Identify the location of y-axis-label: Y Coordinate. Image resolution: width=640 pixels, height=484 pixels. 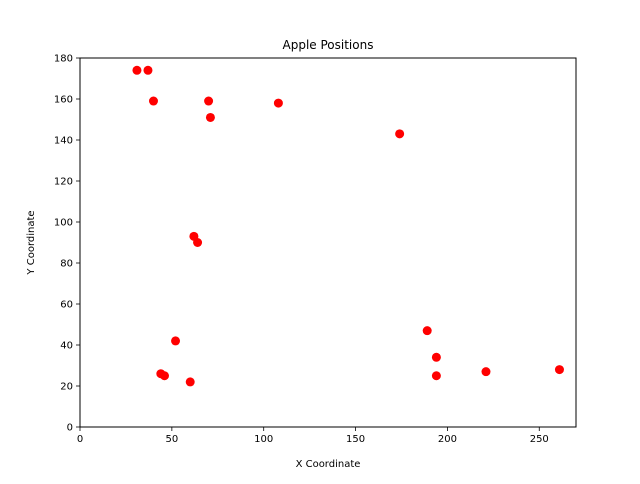
(31, 242).